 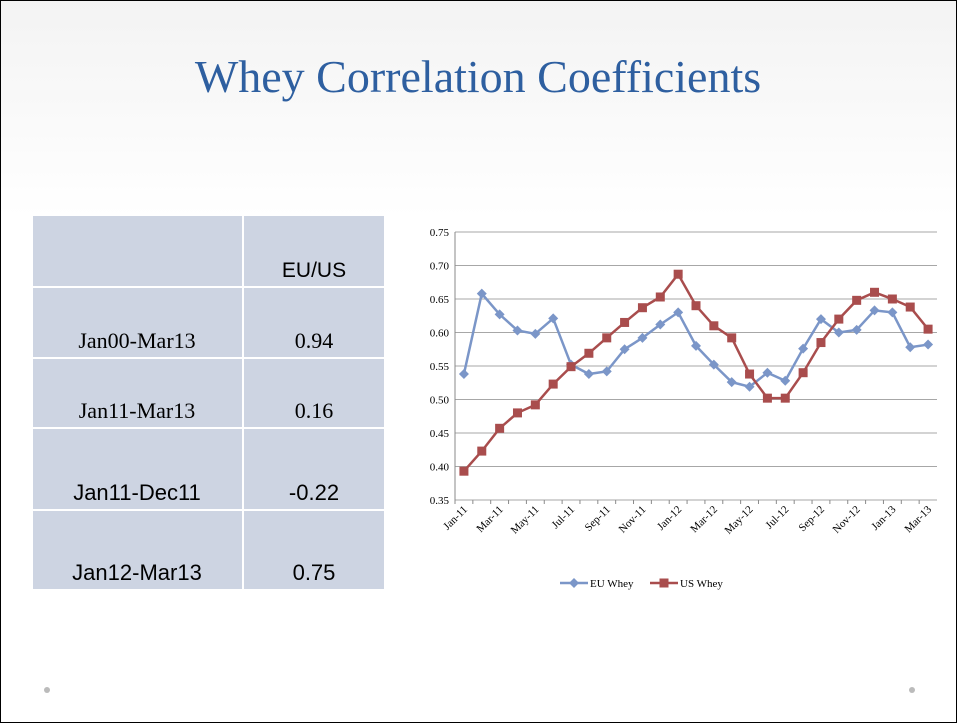 What do you see at coordinates (314, 270) in the screenshot?
I see `table-header: EU/US` at bounding box center [314, 270].